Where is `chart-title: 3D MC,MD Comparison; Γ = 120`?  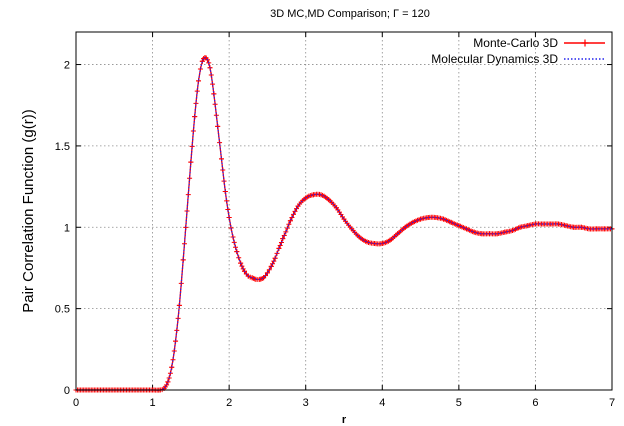
chart-title: 3D MC,MD Comparison; Γ = 120 is located at coordinates (350, 14).